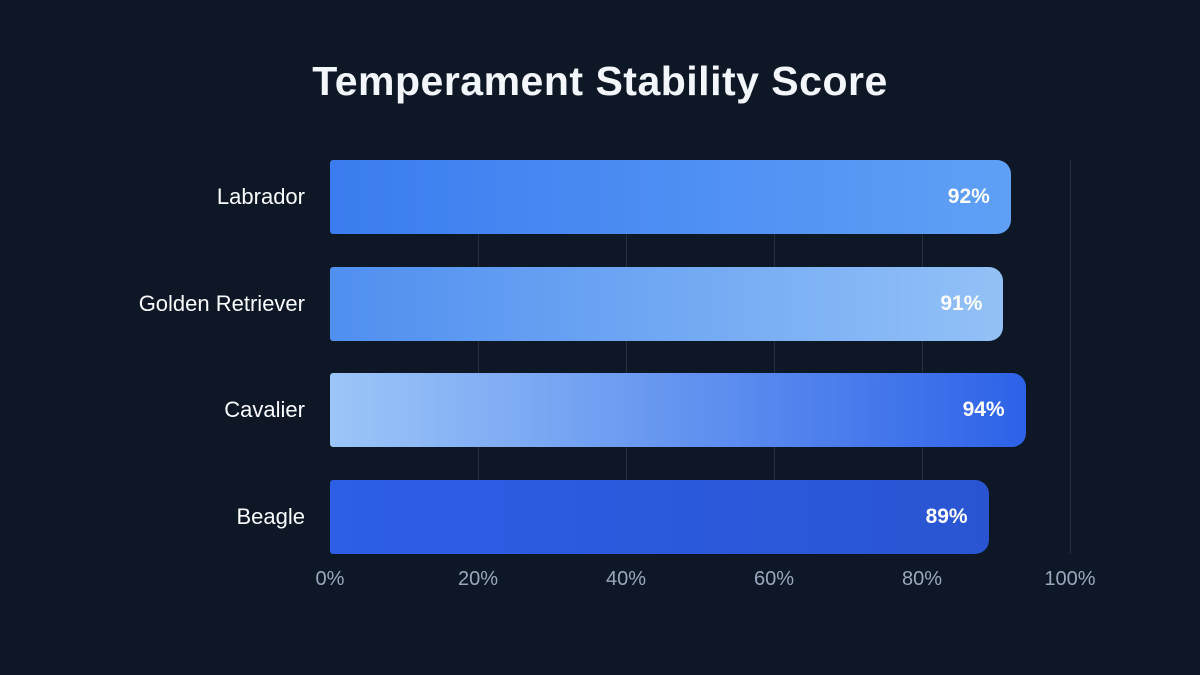 This screenshot has width=1200, height=675. I want to click on bar-value-label: 89%, so click(946, 516).